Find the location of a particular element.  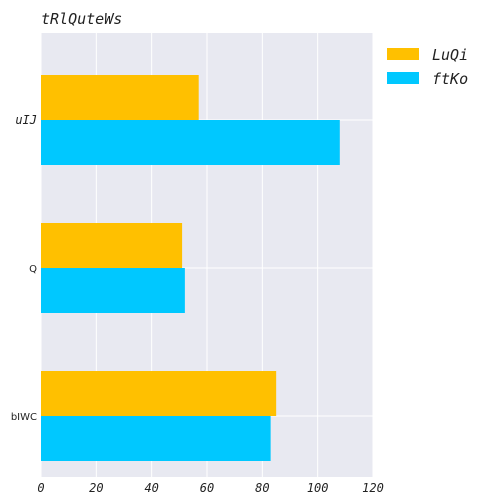

legend-label: ftKo is located at coordinates (450, 79).